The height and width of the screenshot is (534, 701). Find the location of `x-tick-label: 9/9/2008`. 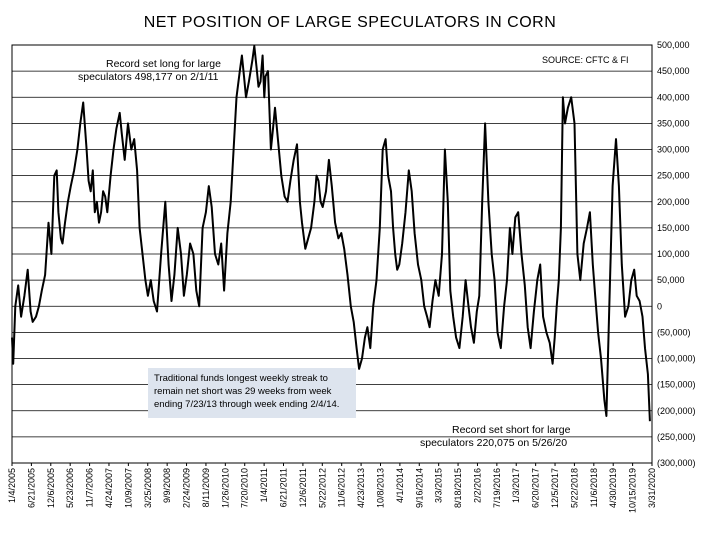

x-tick-label: 9/9/2008 is located at coordinates (167, 485).